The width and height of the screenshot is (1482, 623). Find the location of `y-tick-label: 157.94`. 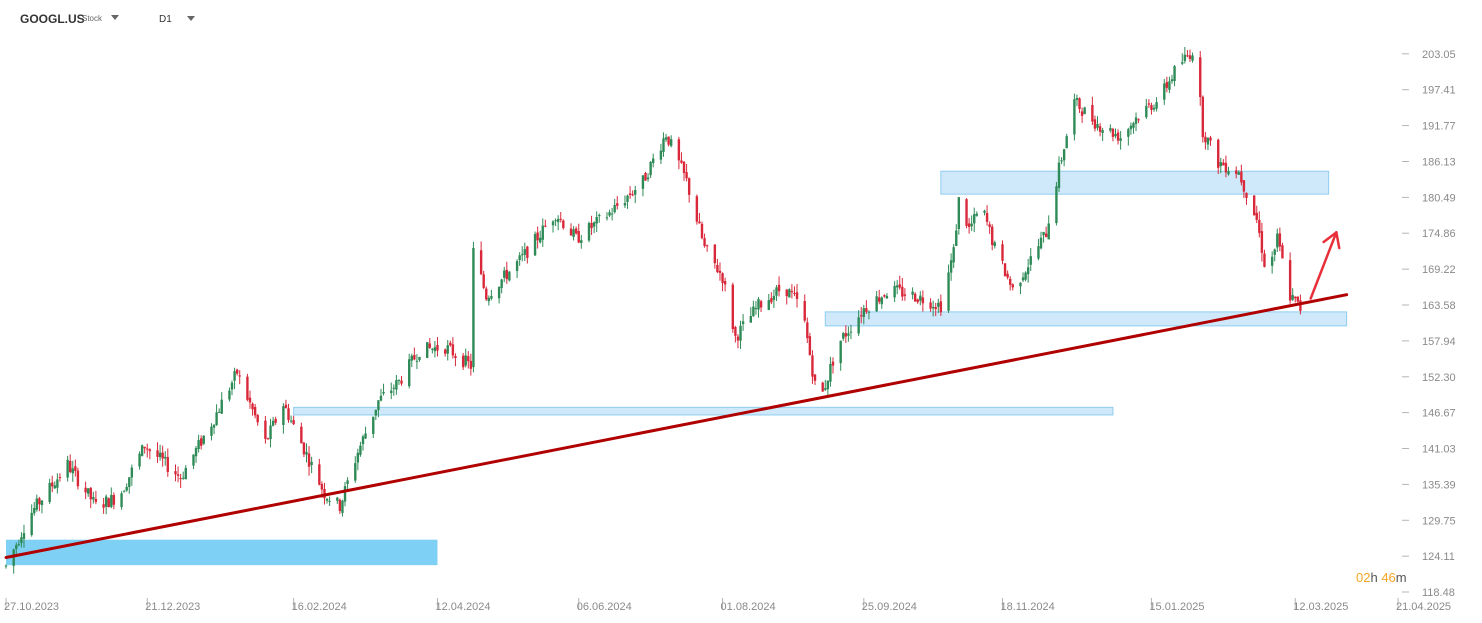

y-tick-label: 157.94 is located at coordinates (1439, 342).